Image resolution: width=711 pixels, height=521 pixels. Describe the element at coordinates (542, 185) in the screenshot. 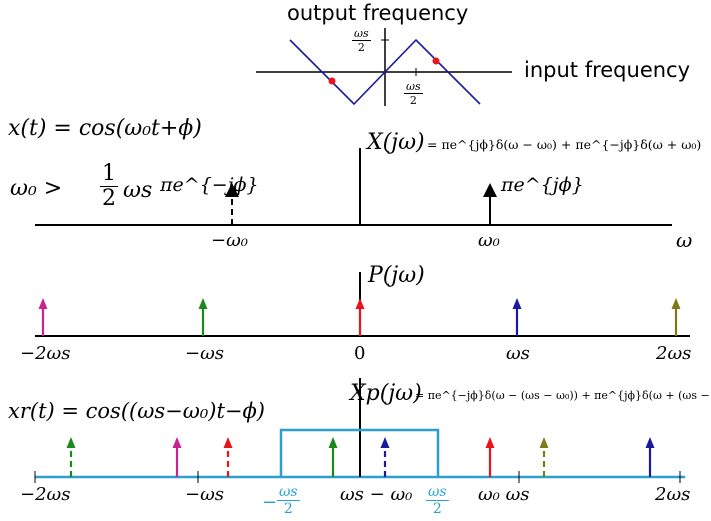

I see `impulse-pos-label: πe^{jϕ}` at that location.